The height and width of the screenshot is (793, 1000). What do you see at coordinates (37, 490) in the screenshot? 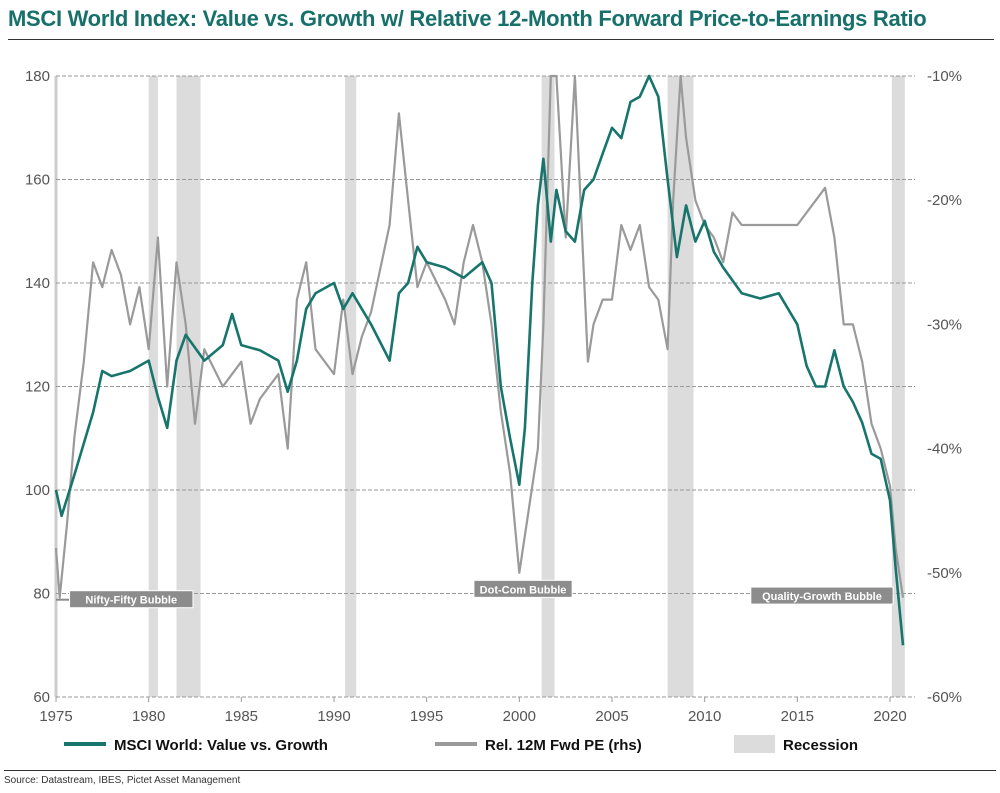
I see `y-tick-left: 100` at bounding box center [37, 490].